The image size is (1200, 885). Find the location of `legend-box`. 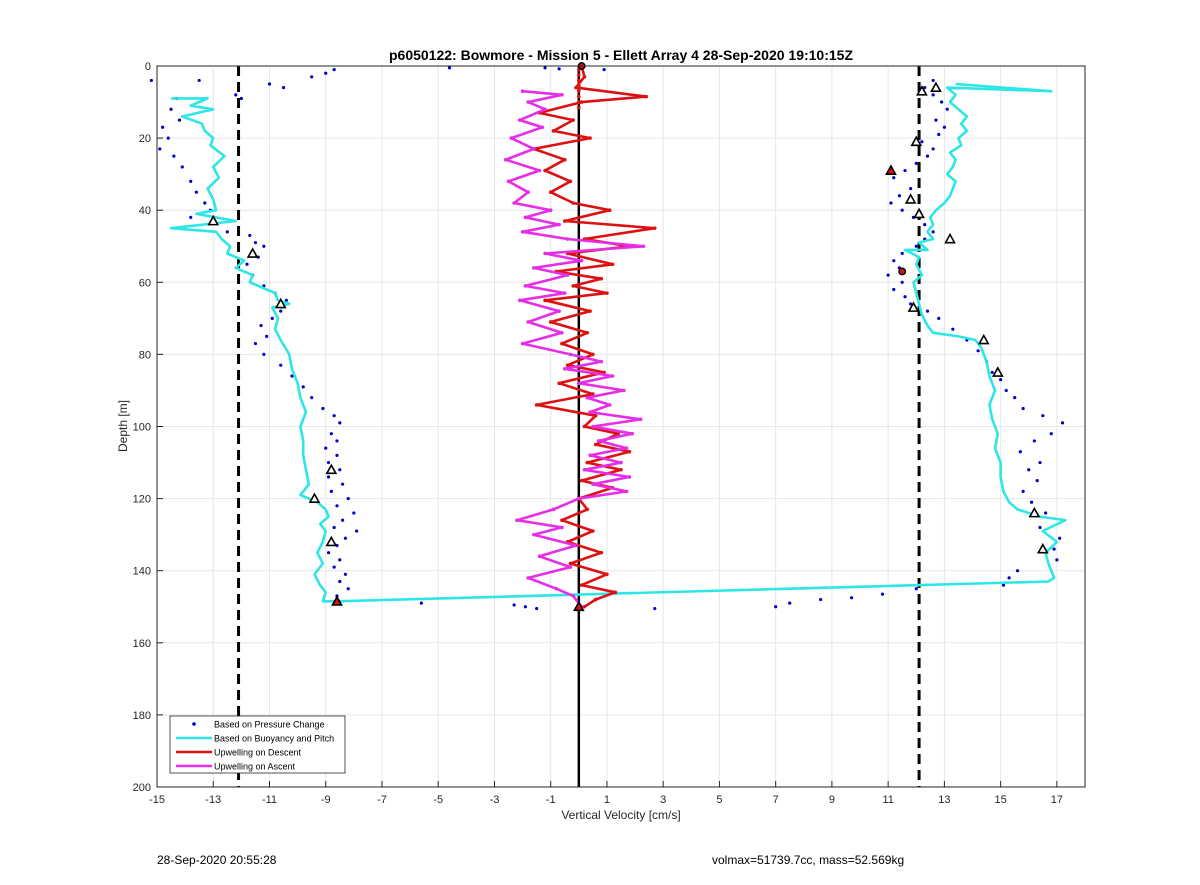

legend-box is located at coordinates (257, 744).